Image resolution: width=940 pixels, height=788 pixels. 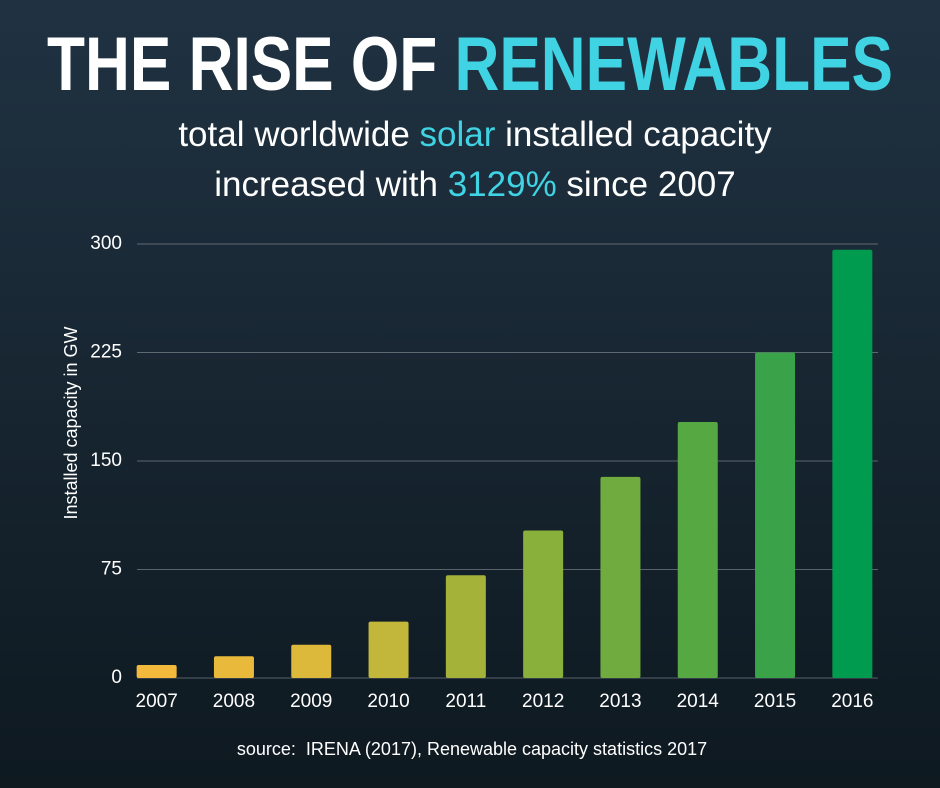 I want to click on chart-title: THE RISE OF RENEWABLES, so click(x=470, y=64).